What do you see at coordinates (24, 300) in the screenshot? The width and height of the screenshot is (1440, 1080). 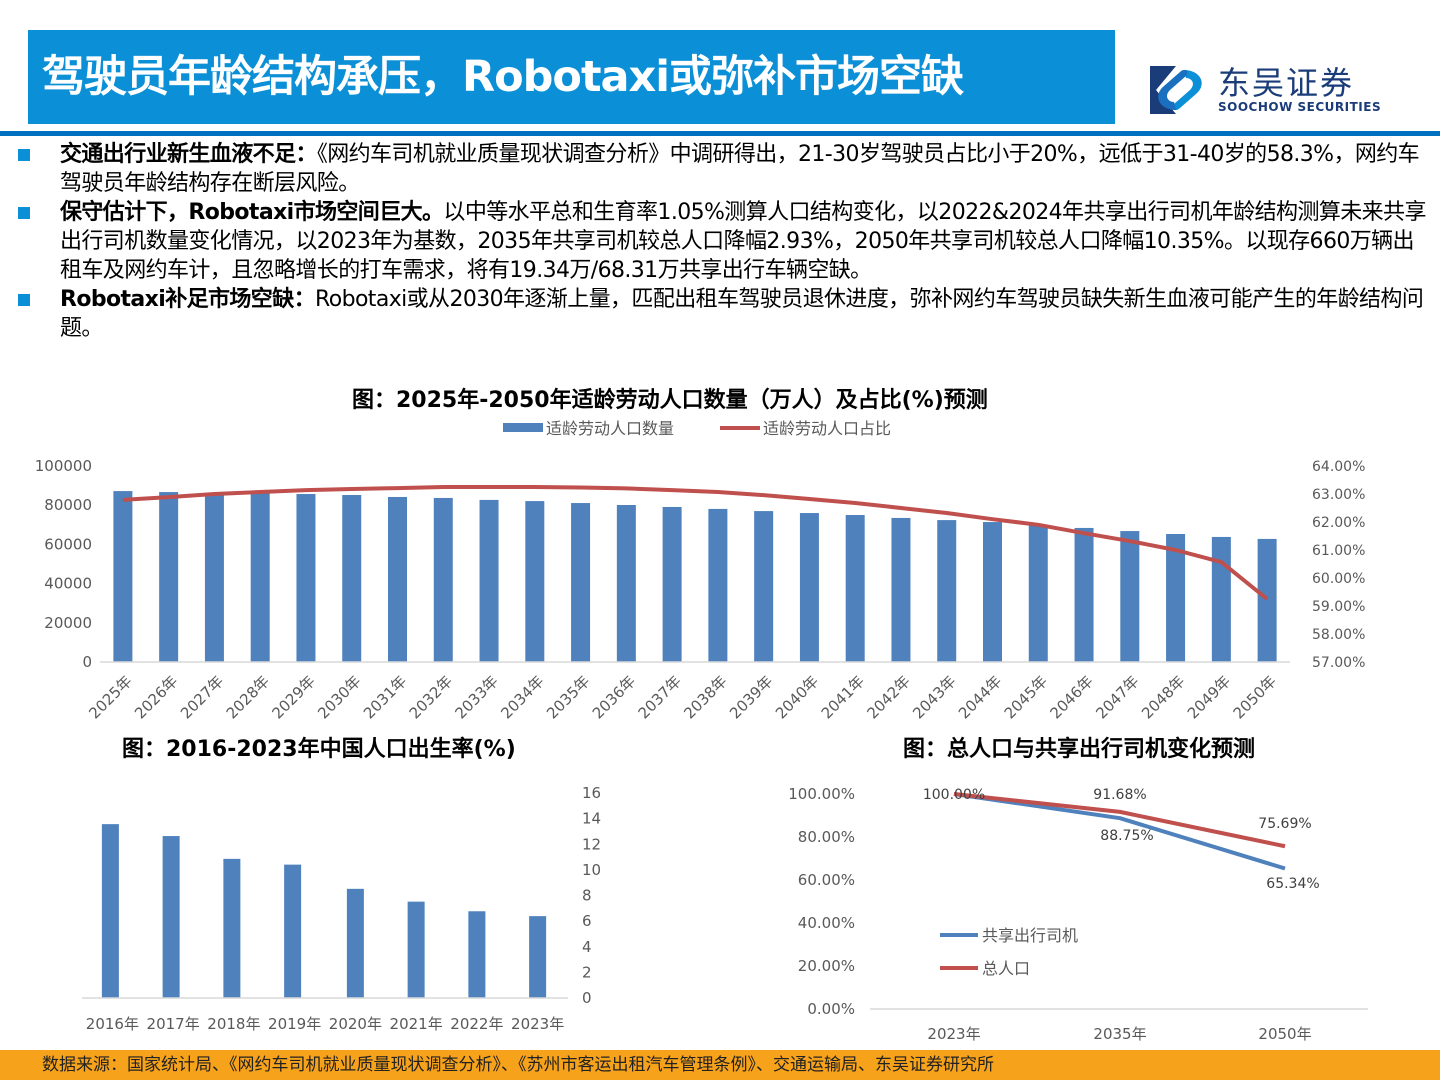 I see `bullet-square-icon` at bounding box center [24, 300].